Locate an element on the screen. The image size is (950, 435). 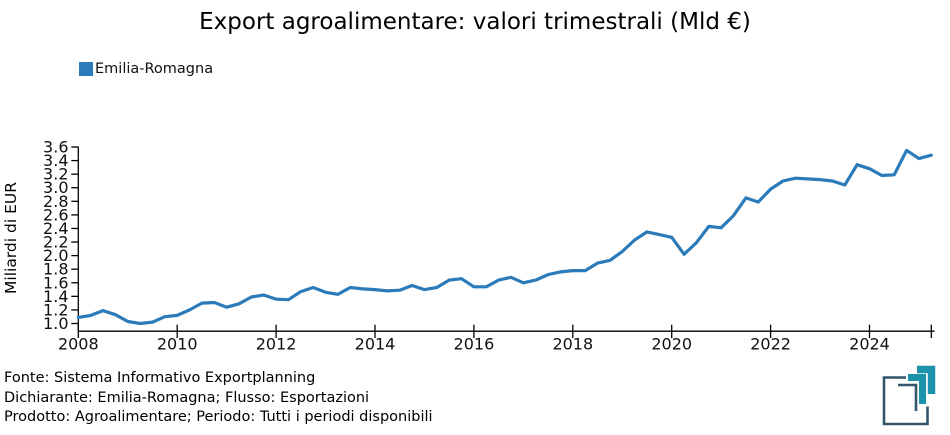
y-tick-label: 3.6 is located at coordinates (55, 147).